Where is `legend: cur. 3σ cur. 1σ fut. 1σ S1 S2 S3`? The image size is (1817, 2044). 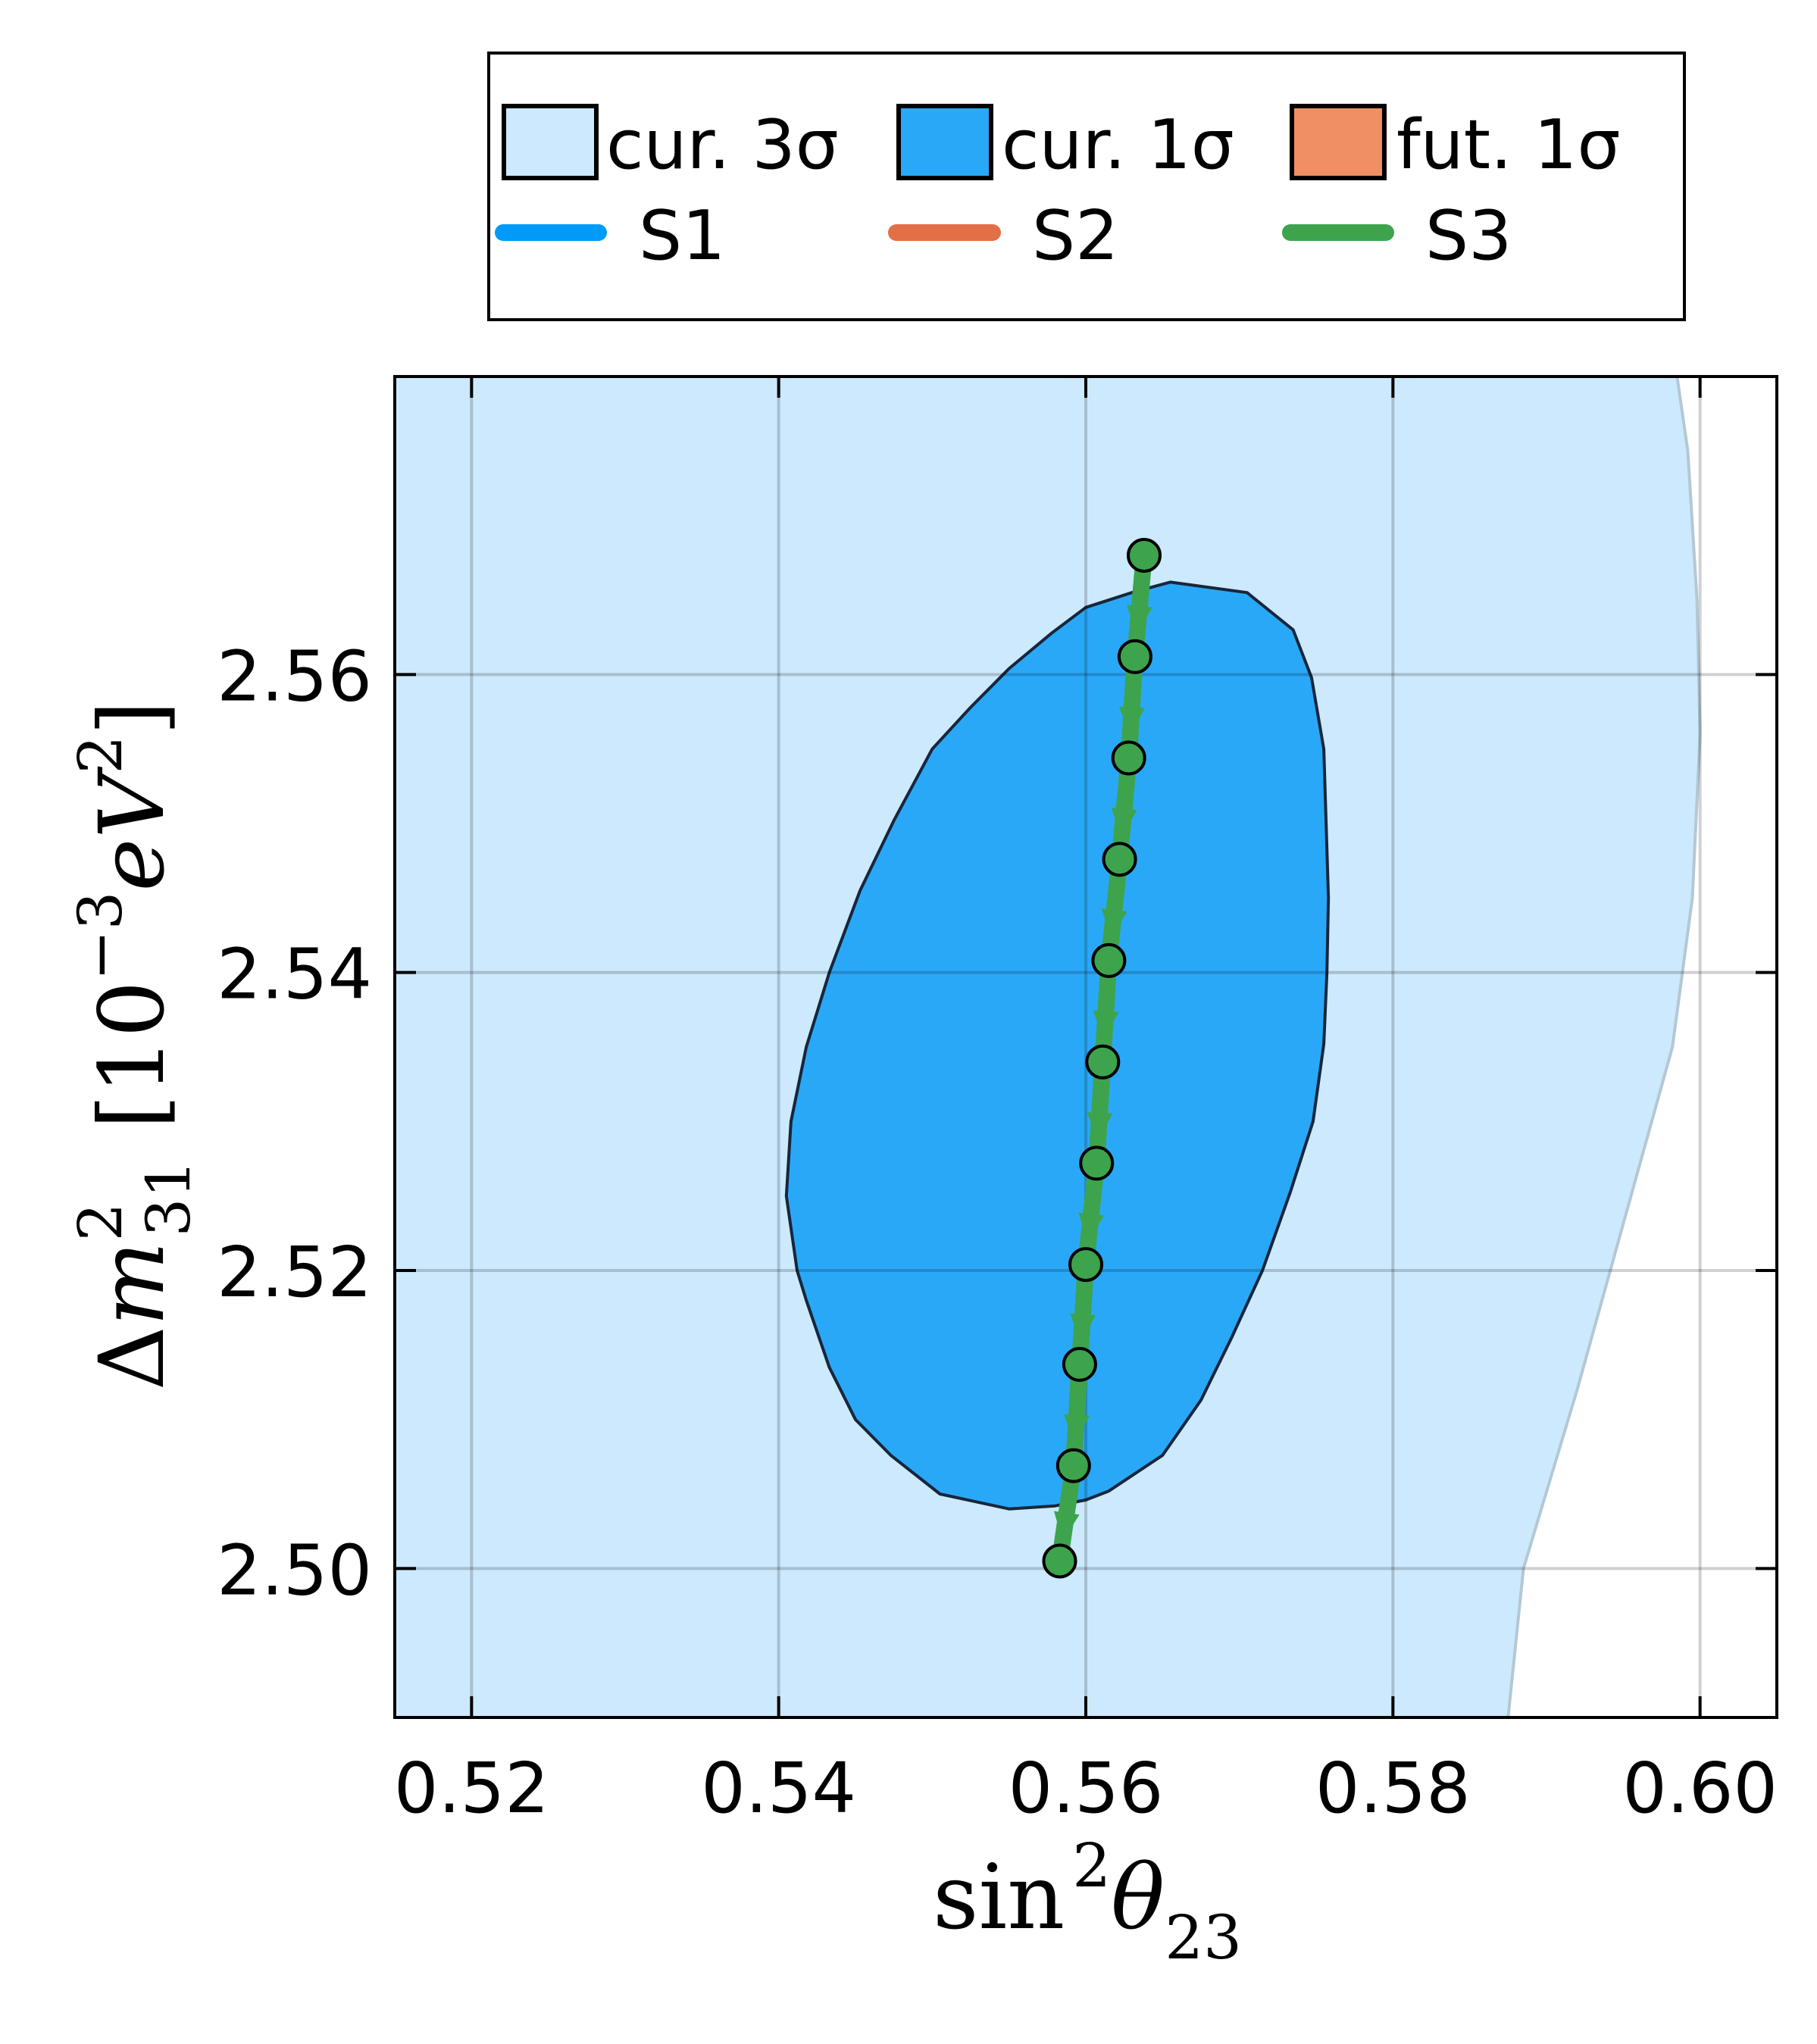
legend: cur. 3σ cur. 1σ fut. 1σ S1 S2 S3 is located at coordinates (1087, 186).